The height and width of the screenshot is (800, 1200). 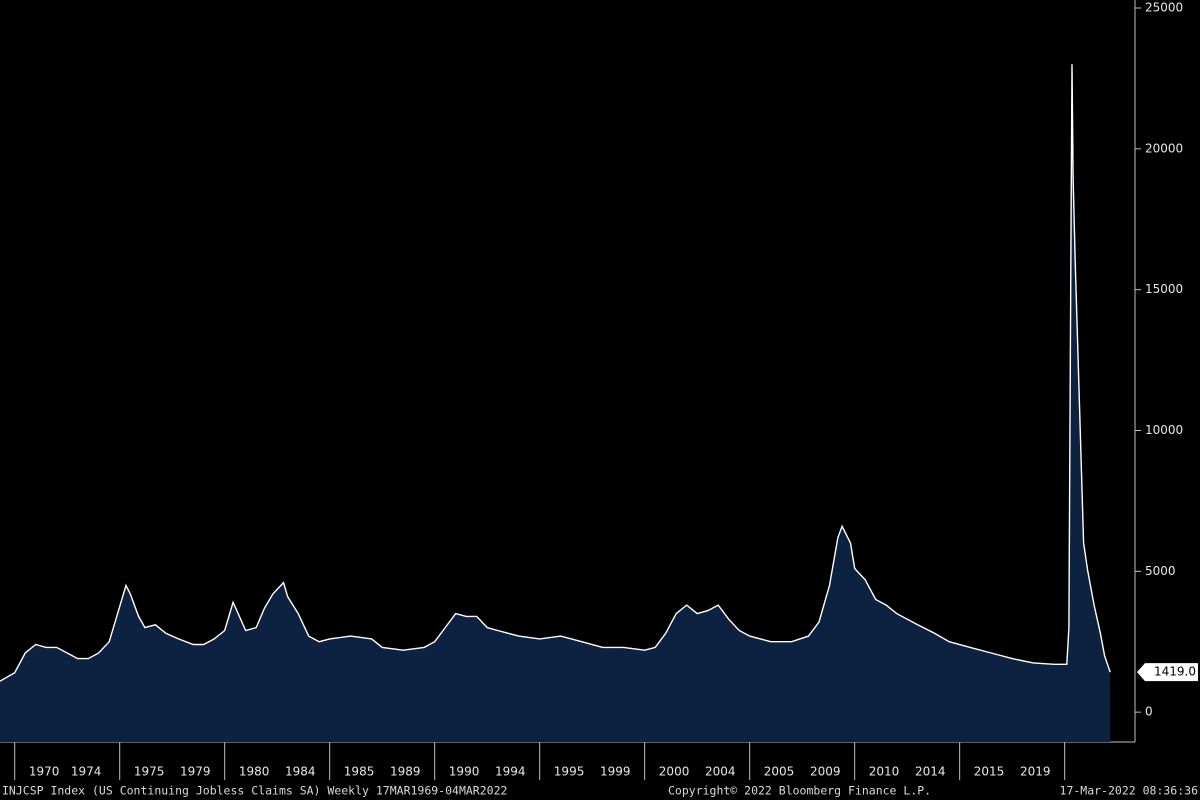 I want to click on footer-copyright: Copyright© 2022 Bloomberg Finance L.P., so click(x=799, y=791).